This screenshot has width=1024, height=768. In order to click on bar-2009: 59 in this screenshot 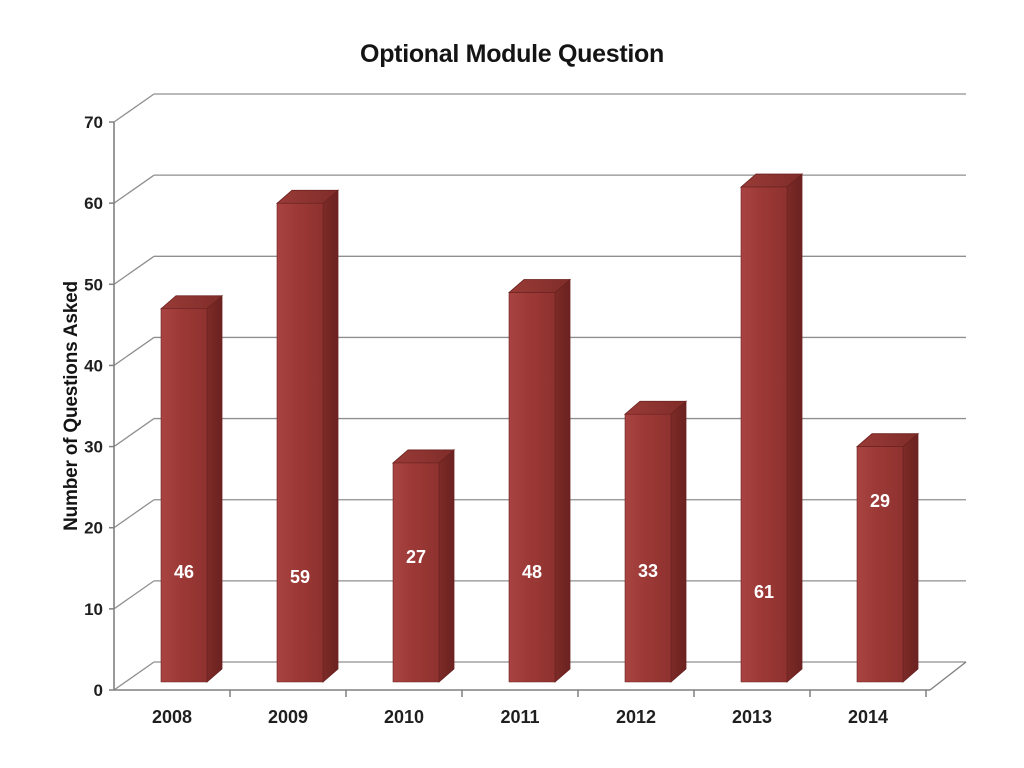, I will do `click(307, 436)`.